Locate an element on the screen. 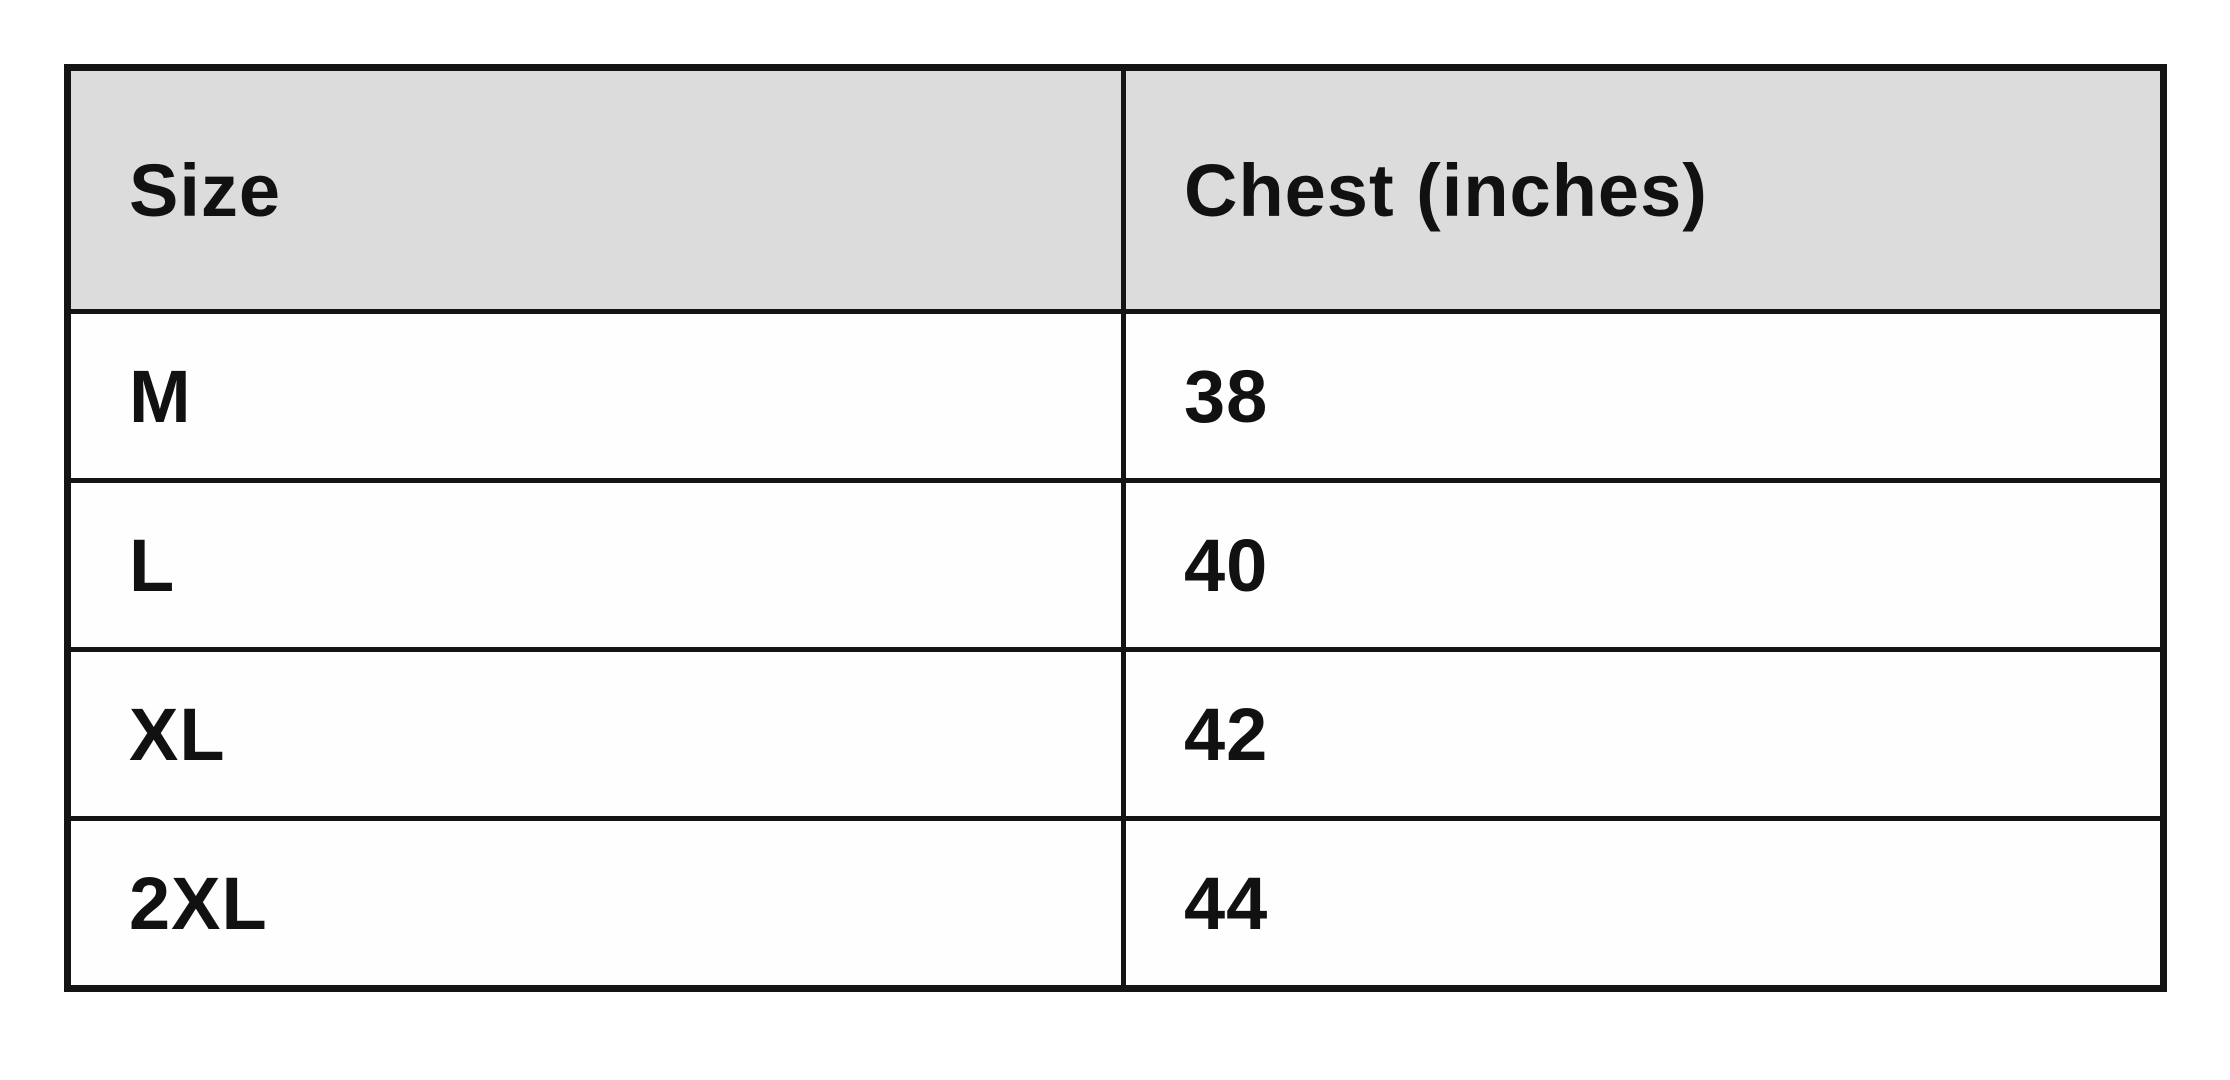 The image size is (2230, 1080). chest-cell: 42 is located at coordinates (1643, 734).